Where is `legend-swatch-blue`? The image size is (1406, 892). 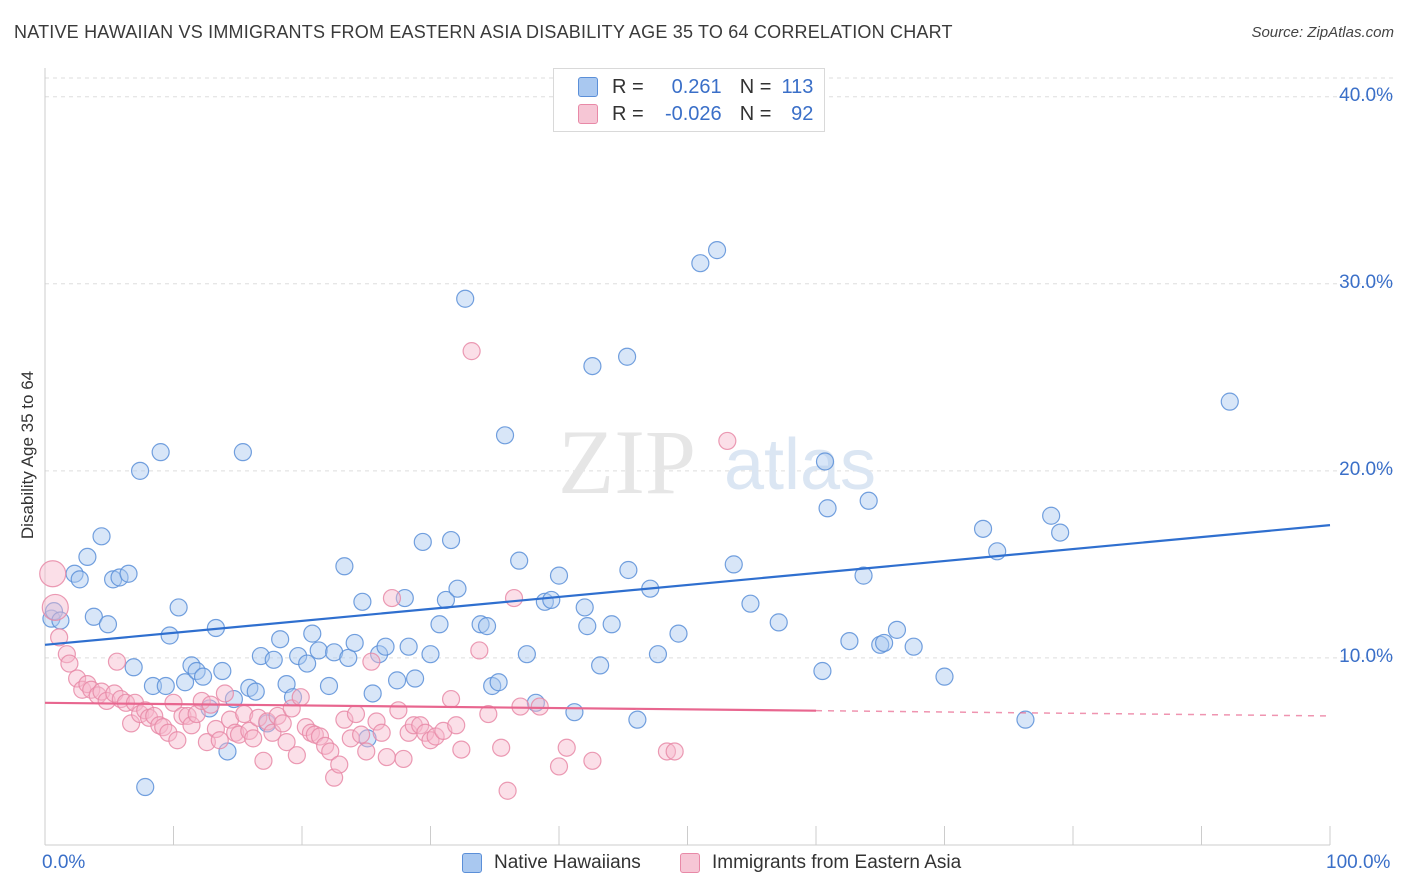 legend-swatch-blue is located at coordinates (588, 87).